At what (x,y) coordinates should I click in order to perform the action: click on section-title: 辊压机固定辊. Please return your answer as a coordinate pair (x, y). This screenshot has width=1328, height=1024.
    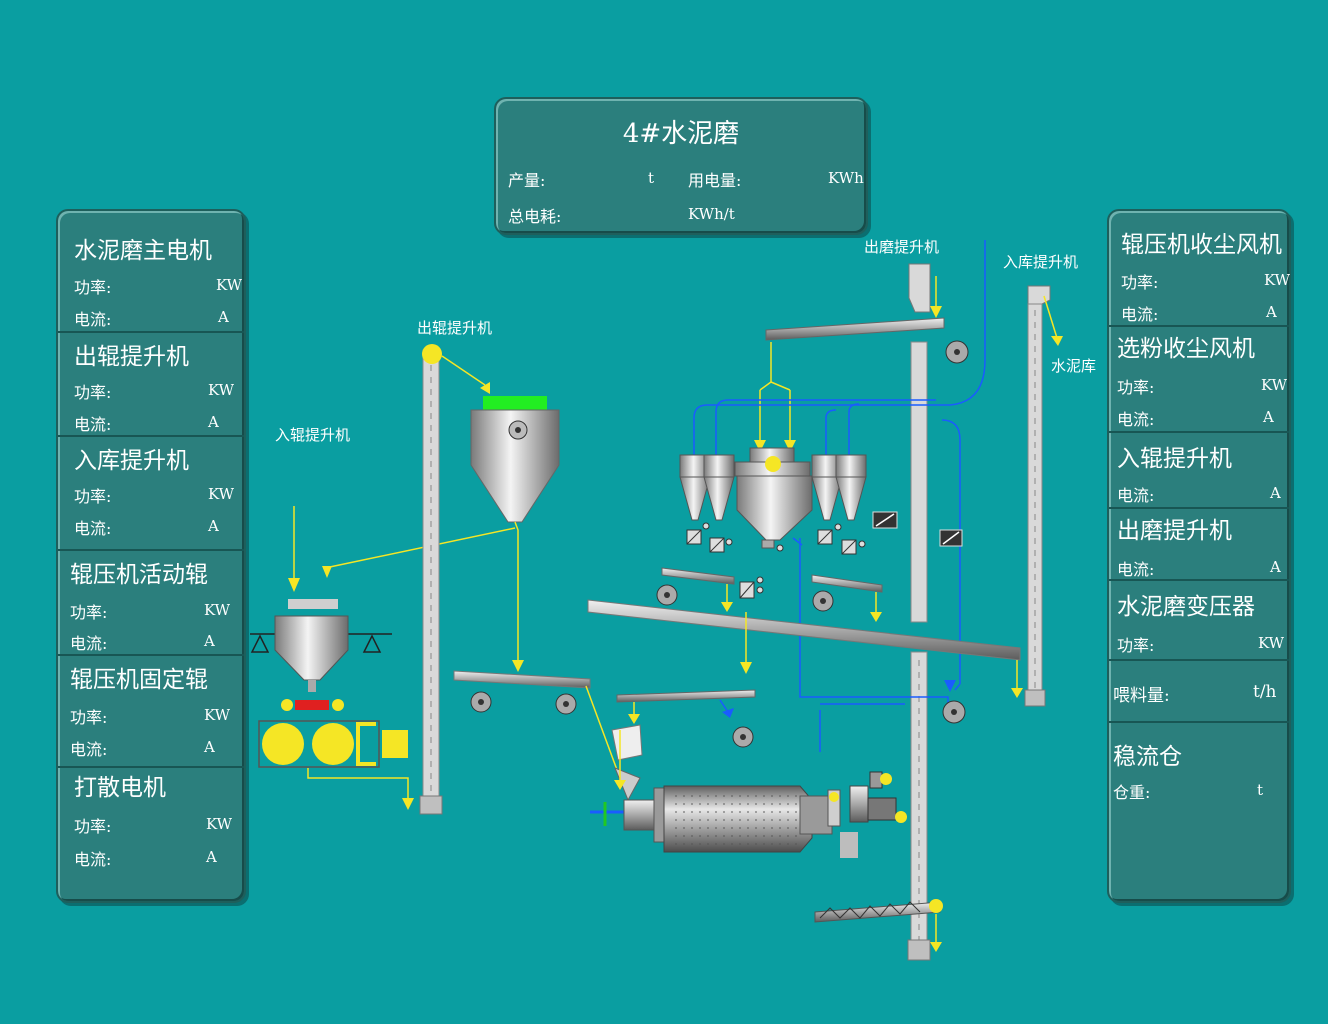
    Looking at the image, I should click on (139, 680).